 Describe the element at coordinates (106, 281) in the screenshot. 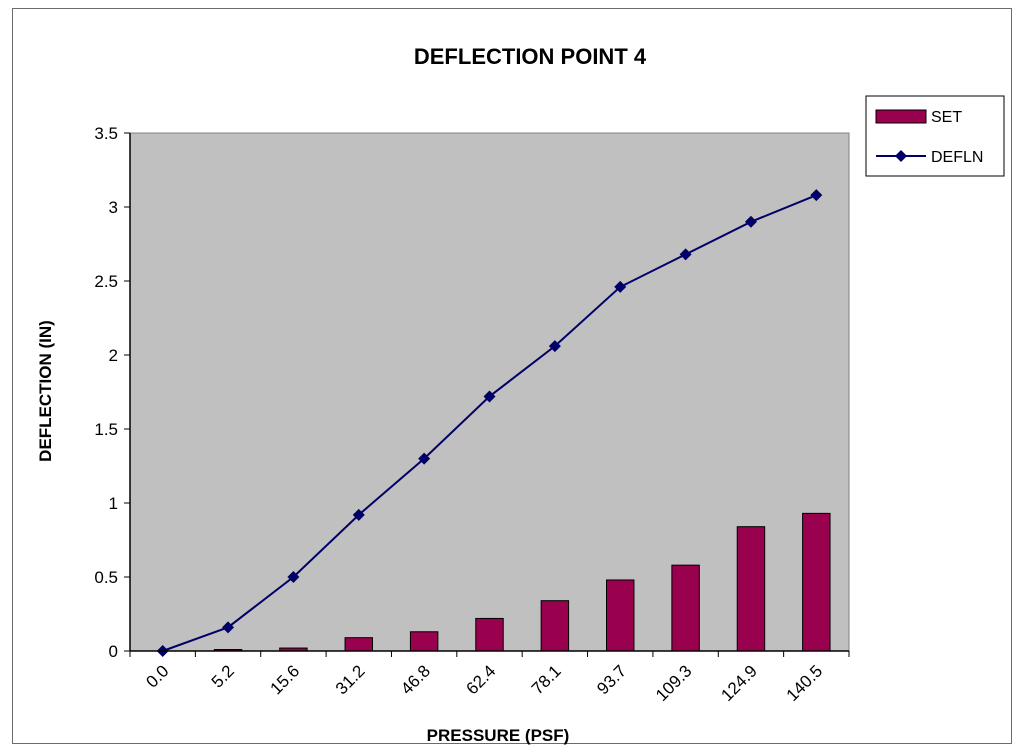

I see `y-tick-label: 2.5` at that location.